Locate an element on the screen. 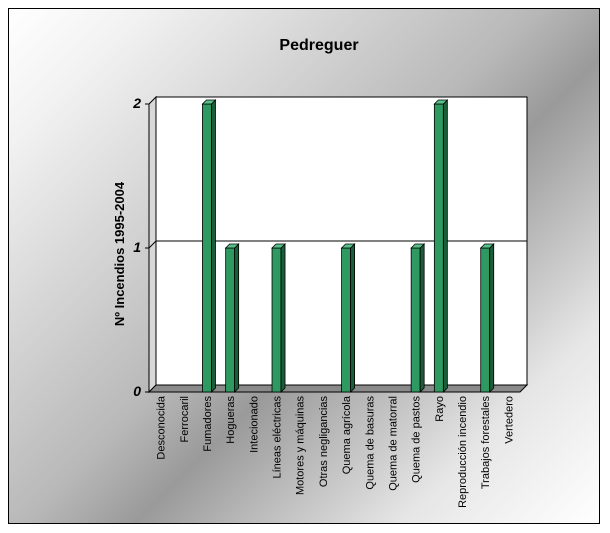 This screenshot has width=610, height=533. chart-title: Pedreguer is located at coordinates (318, 45).